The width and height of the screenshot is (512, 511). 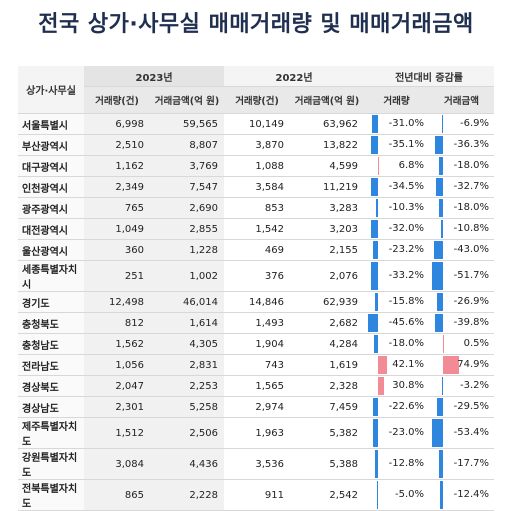 I want to click on volume-change-cell: -12.8%, so click(x=396, y=464).